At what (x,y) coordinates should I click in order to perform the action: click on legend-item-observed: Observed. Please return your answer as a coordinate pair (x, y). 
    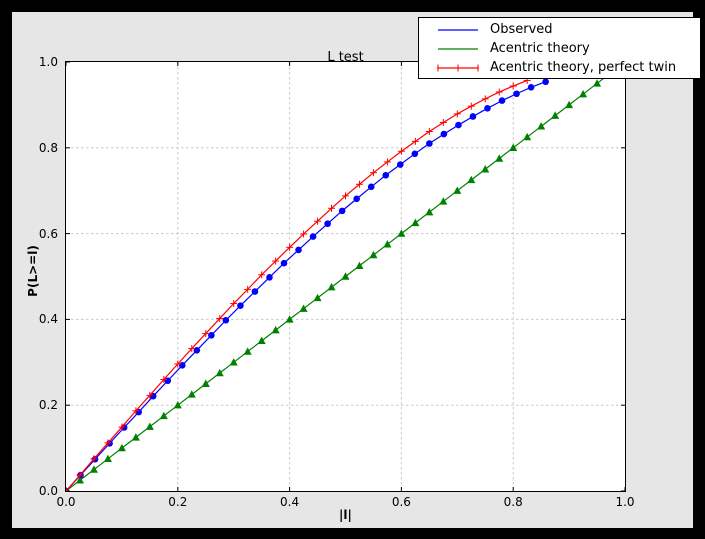
    Looking at the image, I should click on (568, 29).